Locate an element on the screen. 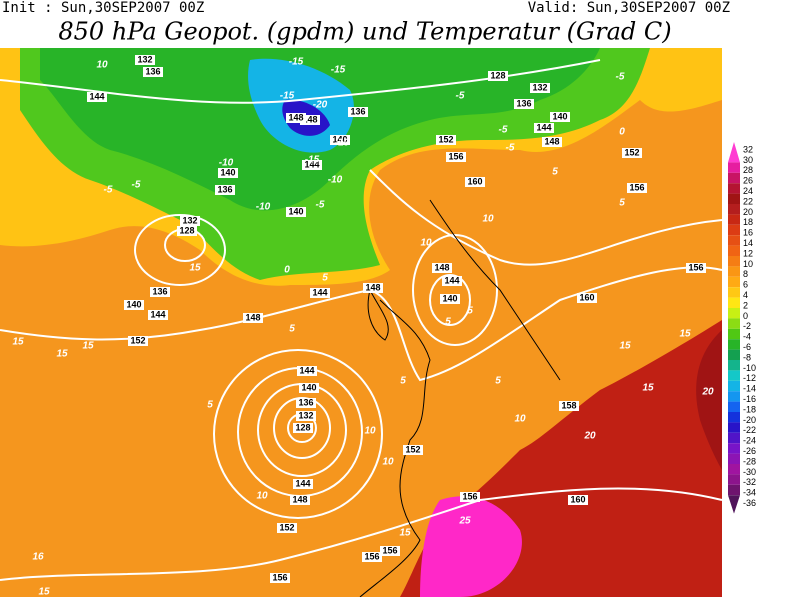  colorbar-label: -24 is located at coordinates (749, 441).